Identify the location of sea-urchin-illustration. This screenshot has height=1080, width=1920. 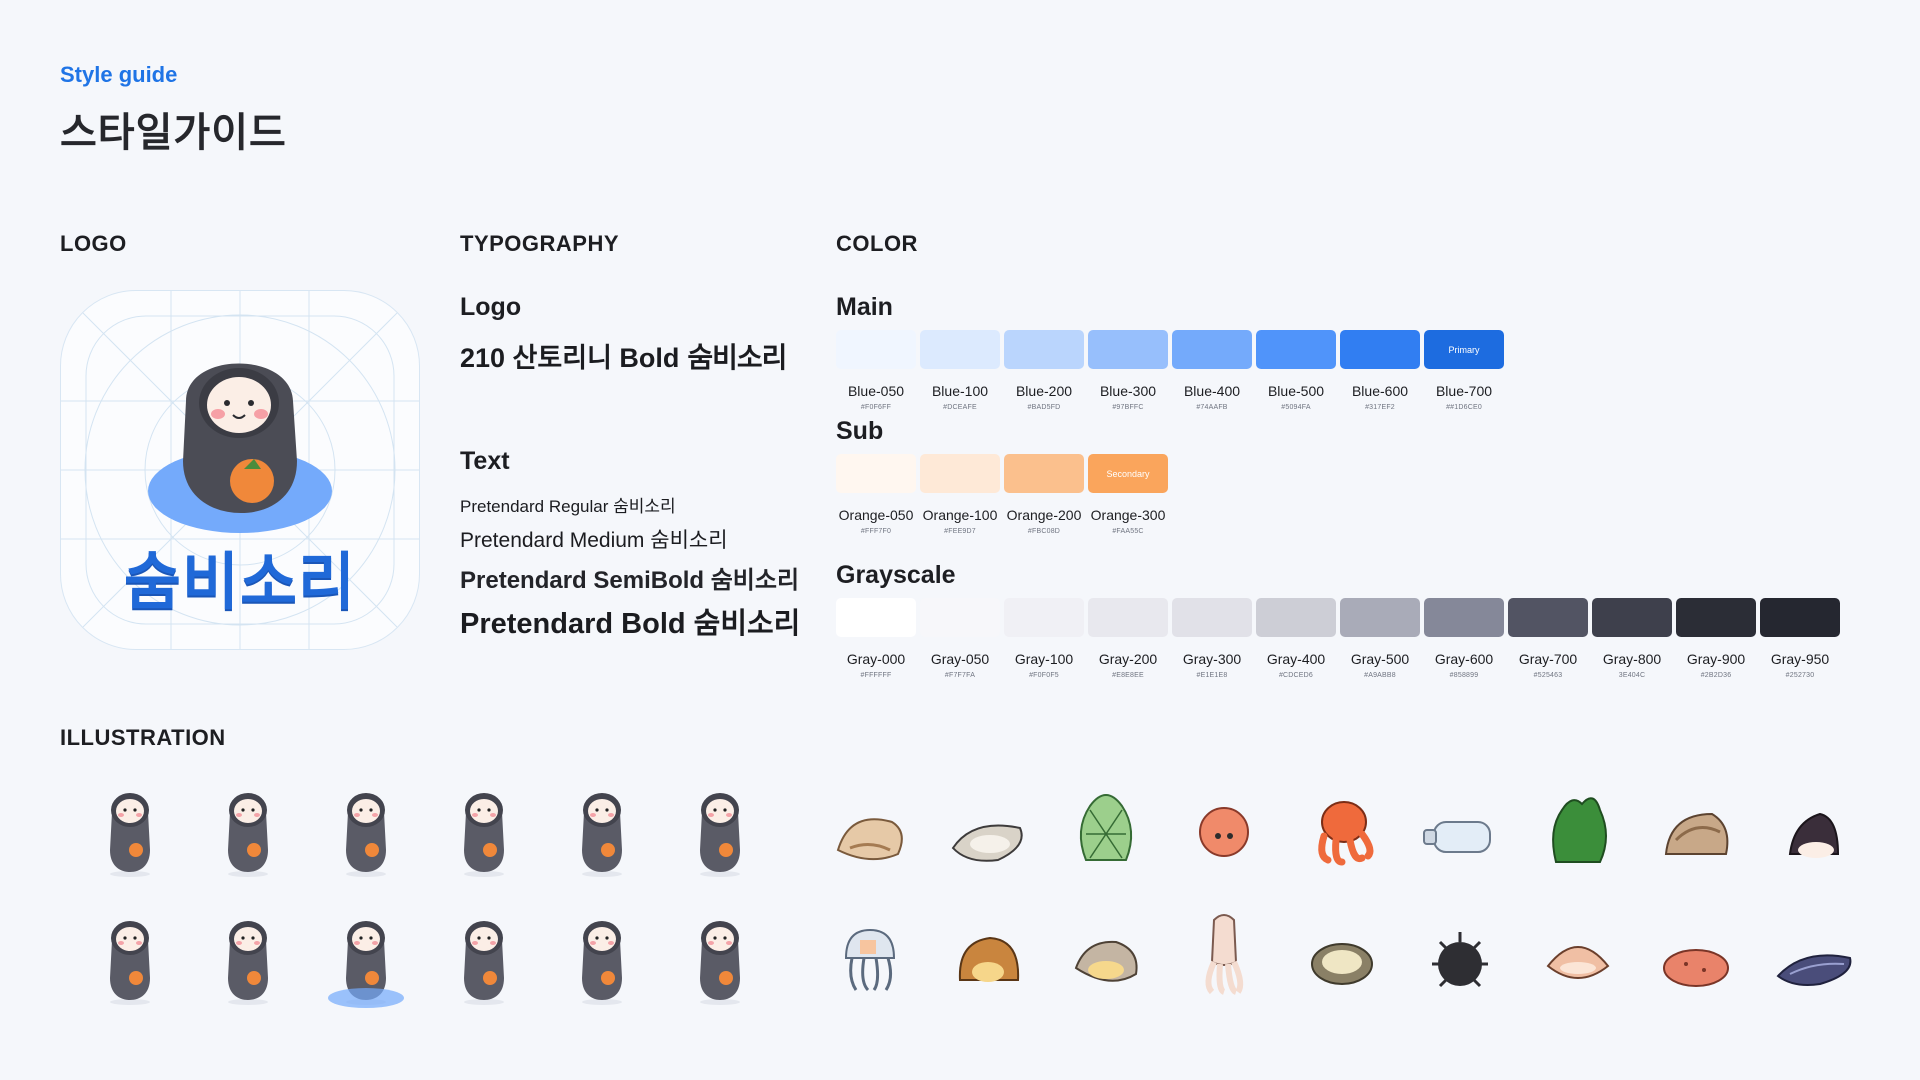
(1460, 953).